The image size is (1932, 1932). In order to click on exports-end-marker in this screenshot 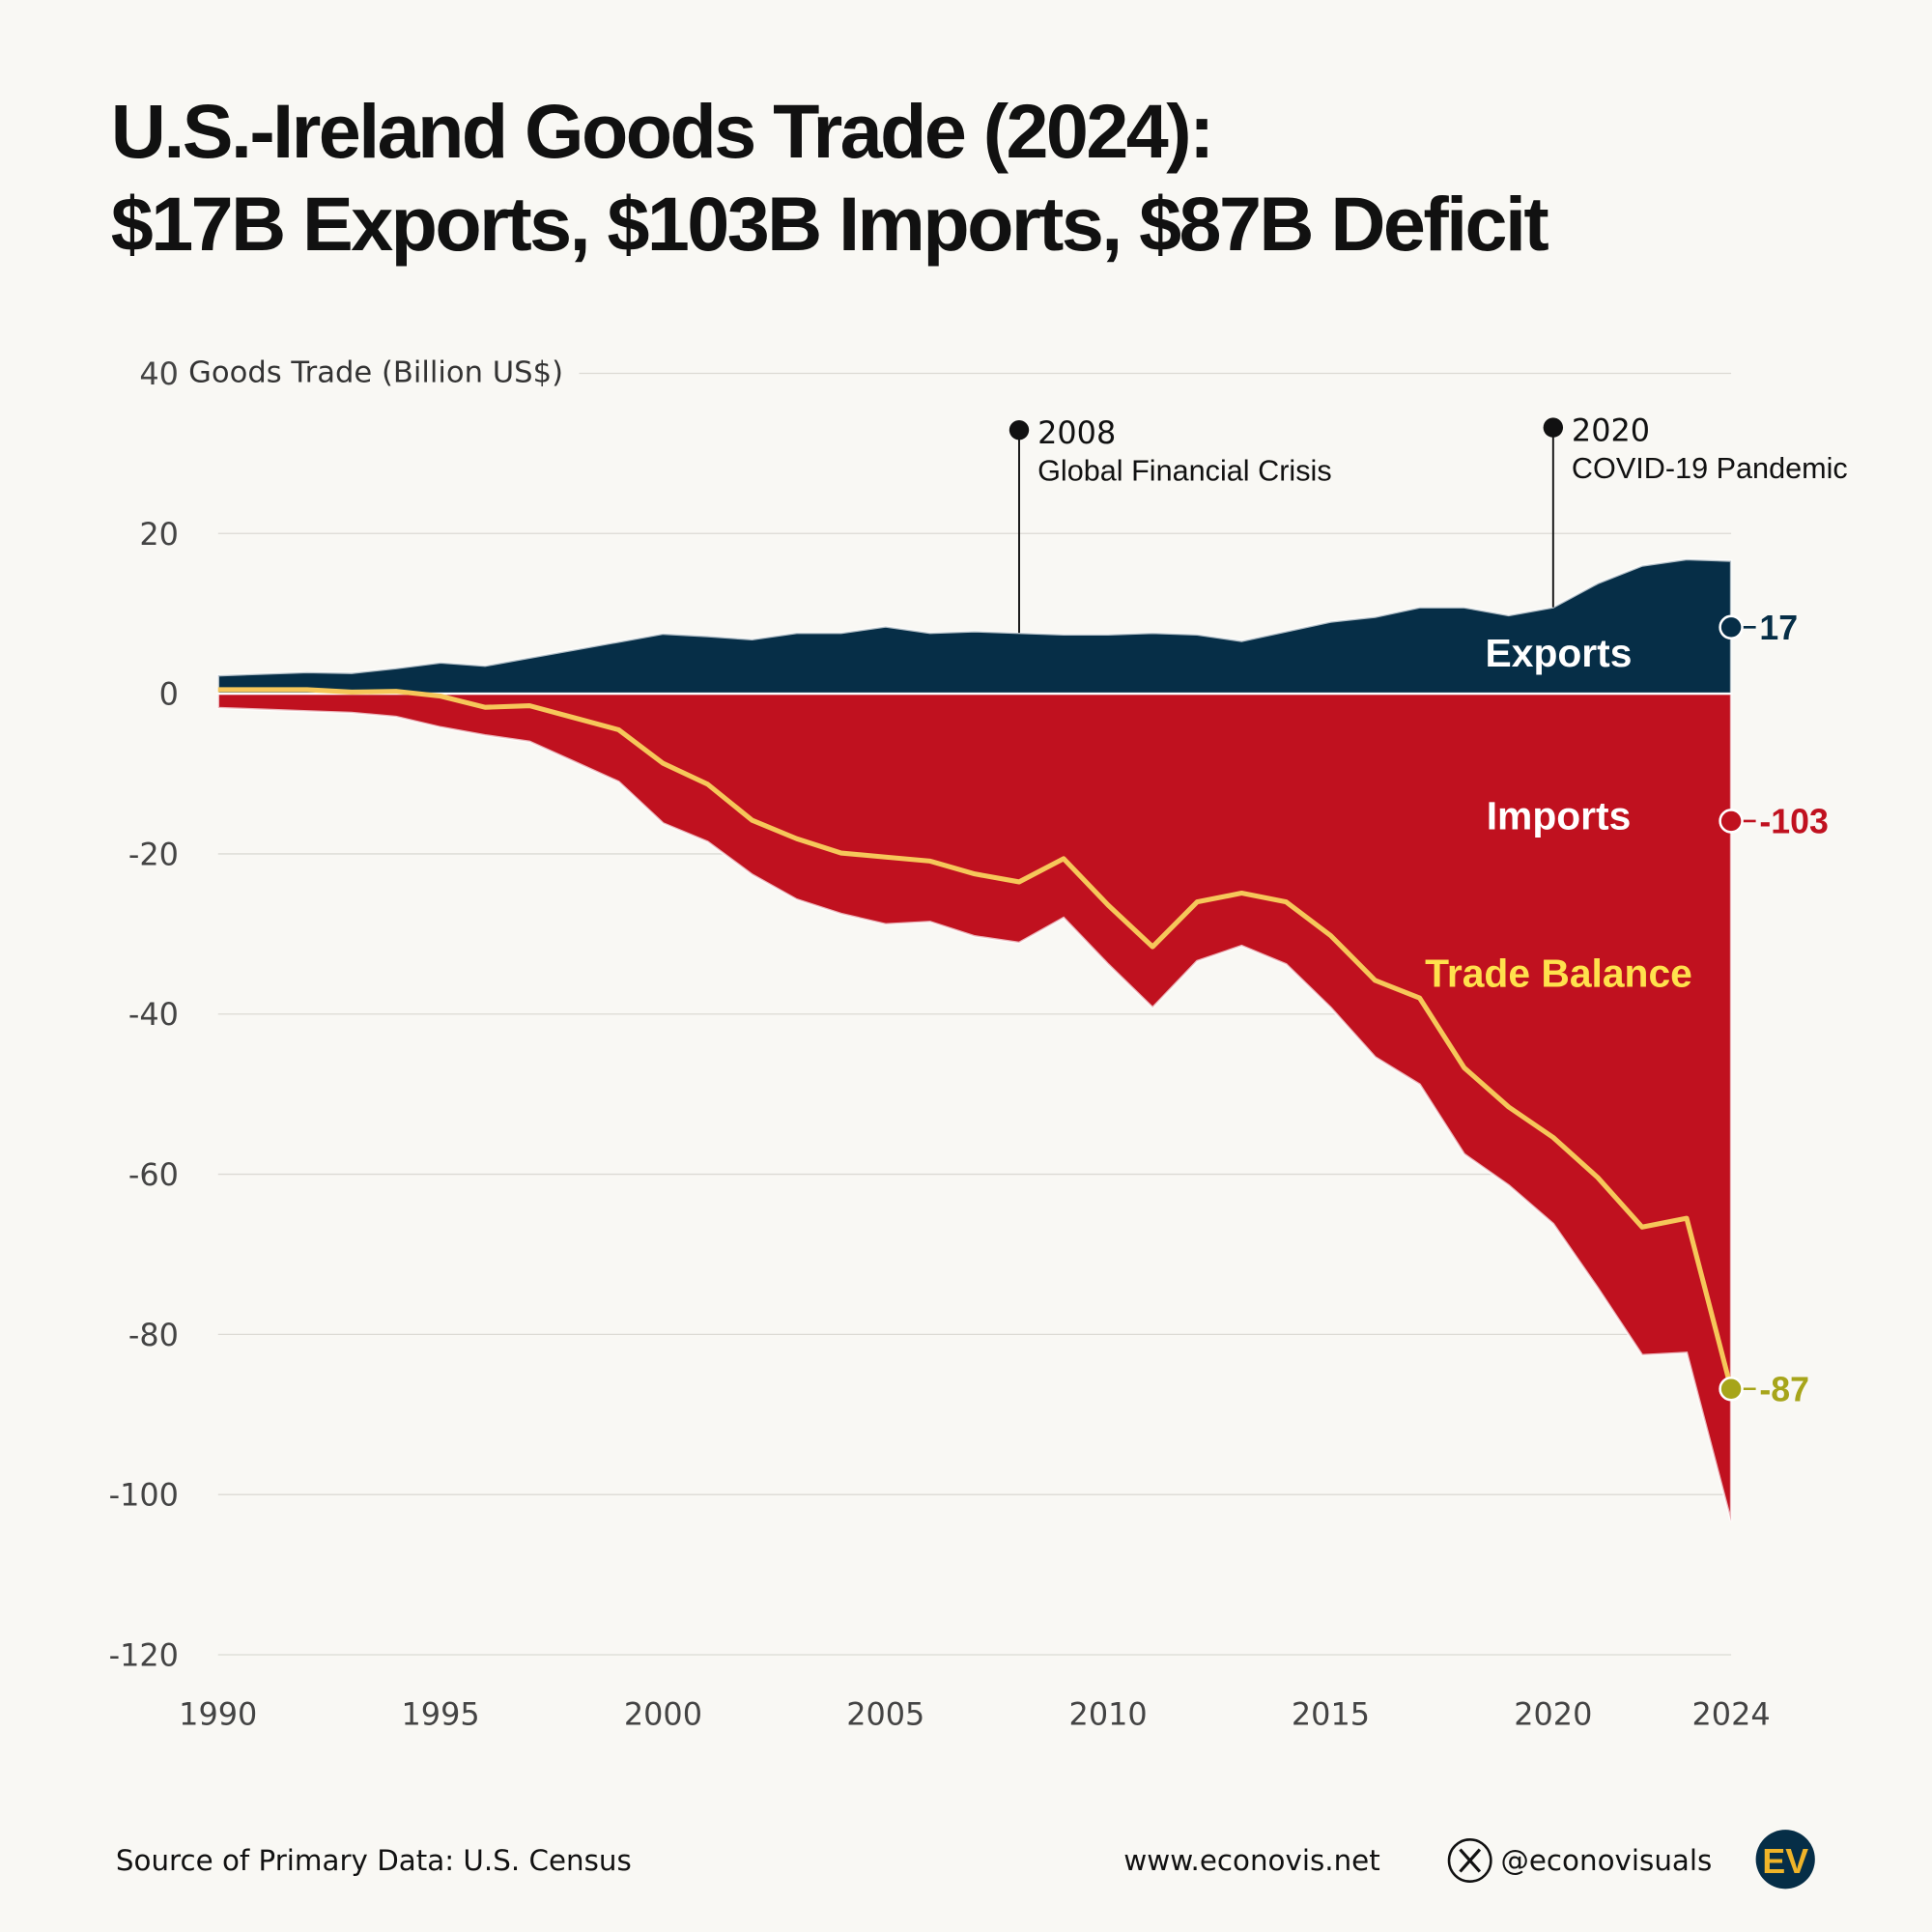, I will do `click(1731, 627)`.